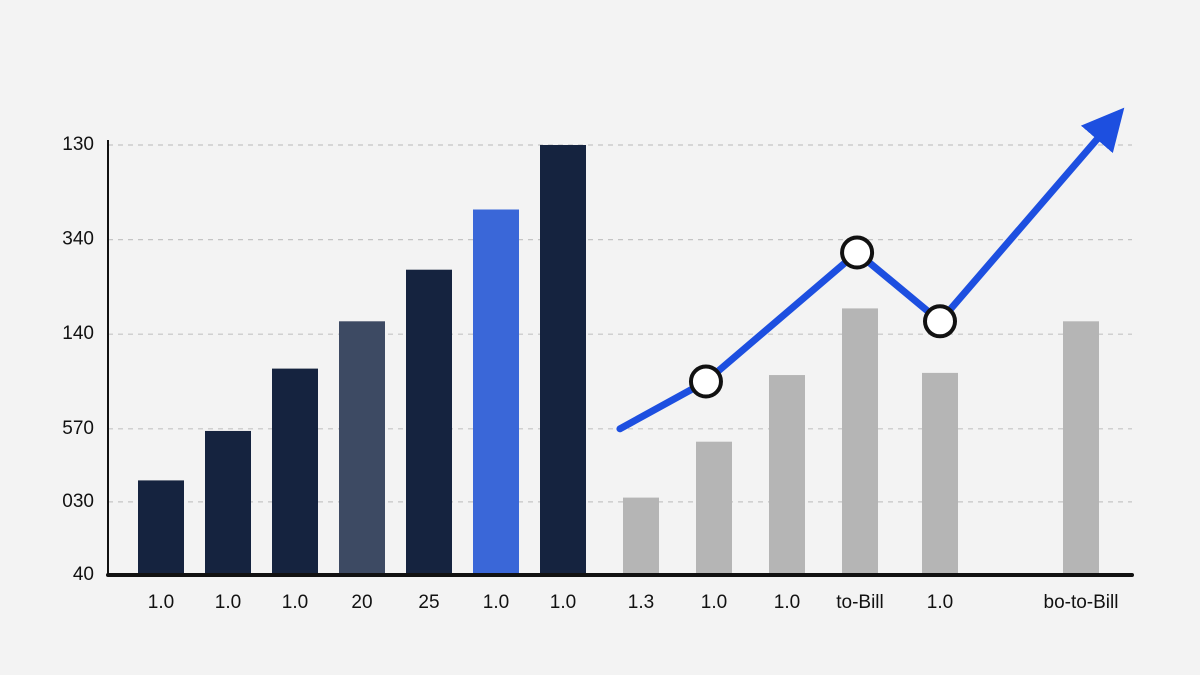 The width and height of the screenshot is (1200, 675). Describe the element at coordinates (1081, 602) in the screenshot. I see `x-tick-label: bo-to-Bill` at that location.